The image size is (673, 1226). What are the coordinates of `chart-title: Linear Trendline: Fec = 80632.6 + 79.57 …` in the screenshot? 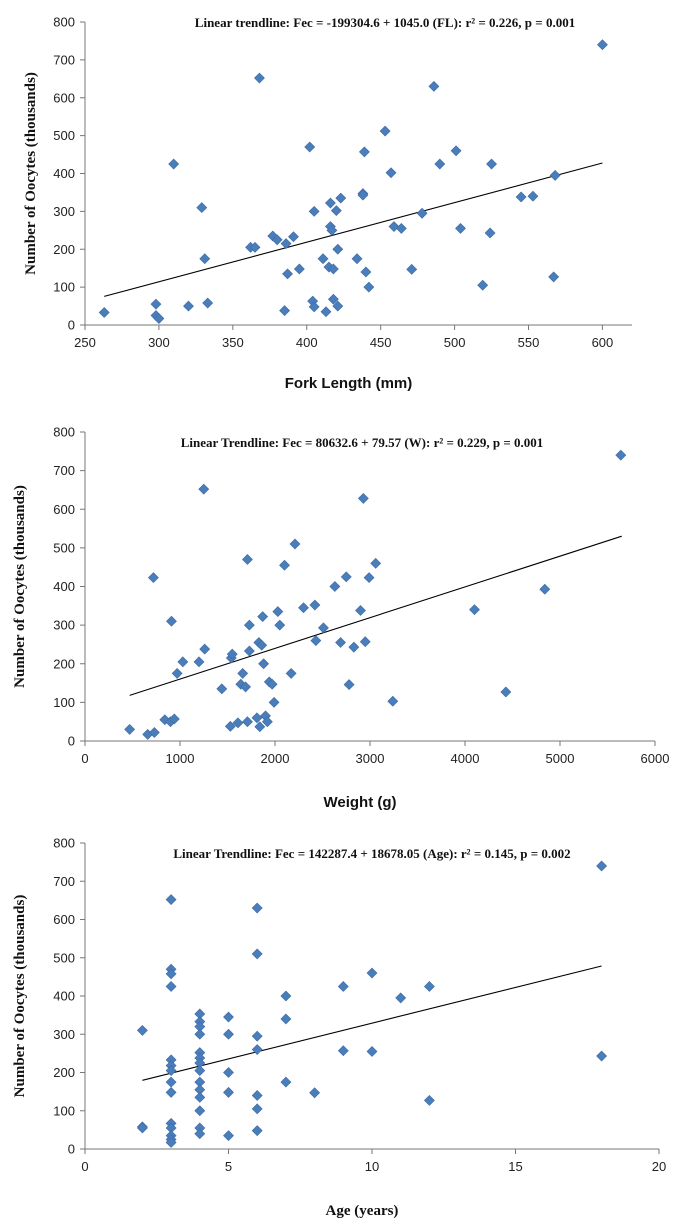 It's located at (362, 442).